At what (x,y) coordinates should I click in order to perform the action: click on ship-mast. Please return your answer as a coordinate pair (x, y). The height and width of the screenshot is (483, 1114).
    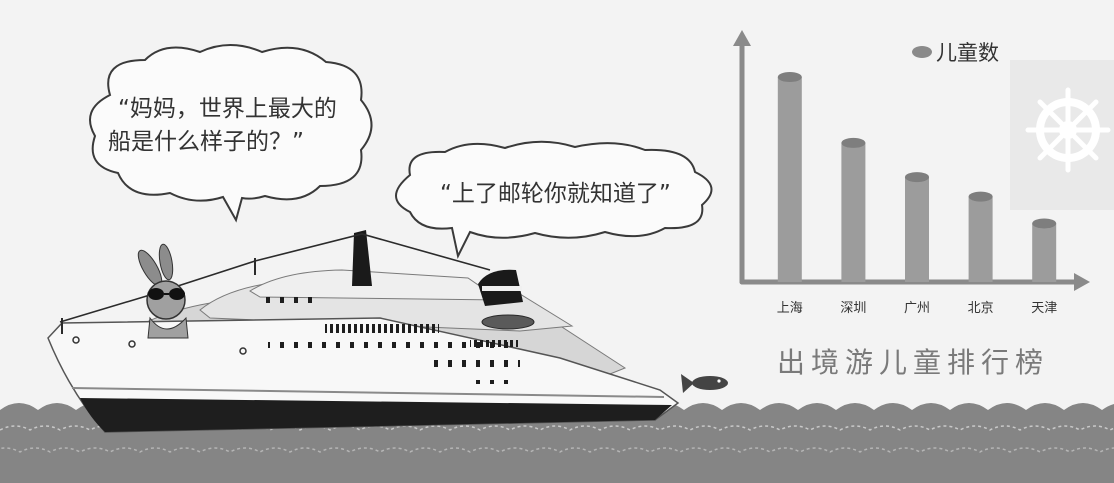
    Looking at the image, I should click on (362, 258).